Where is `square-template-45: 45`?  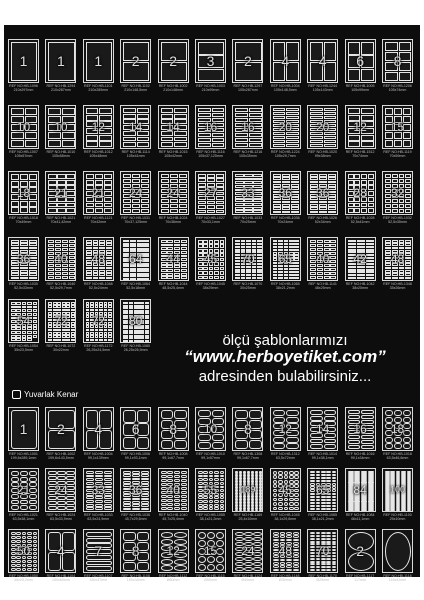 square-template-45: 45 is located at coordinates (210, 259).